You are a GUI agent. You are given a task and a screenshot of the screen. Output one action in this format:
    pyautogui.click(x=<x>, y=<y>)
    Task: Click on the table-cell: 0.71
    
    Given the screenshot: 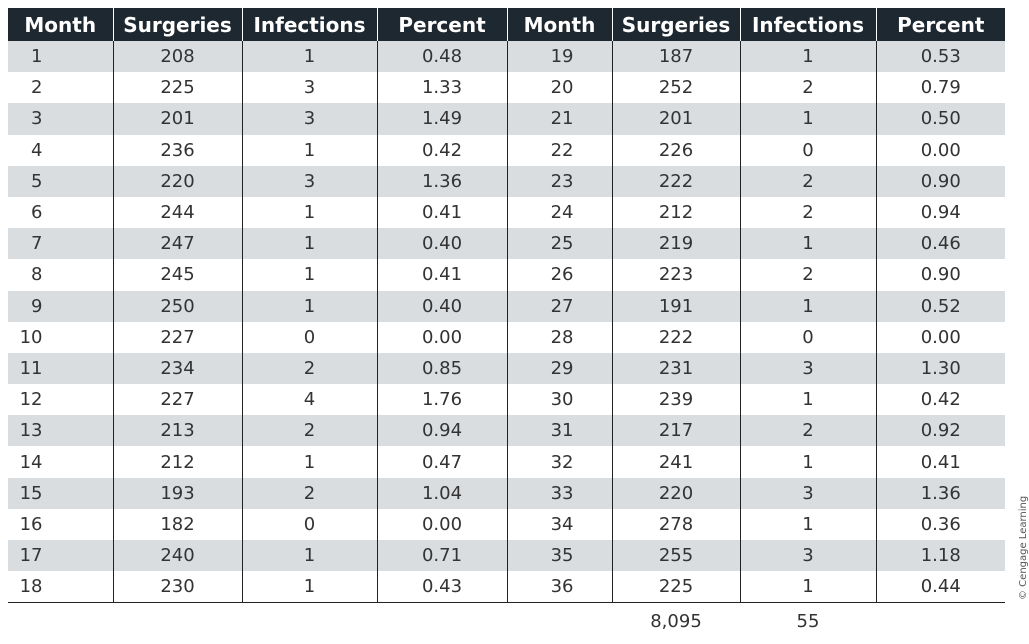 What is the action you would take?
    pyautogui.click(x=441, y=556)
    